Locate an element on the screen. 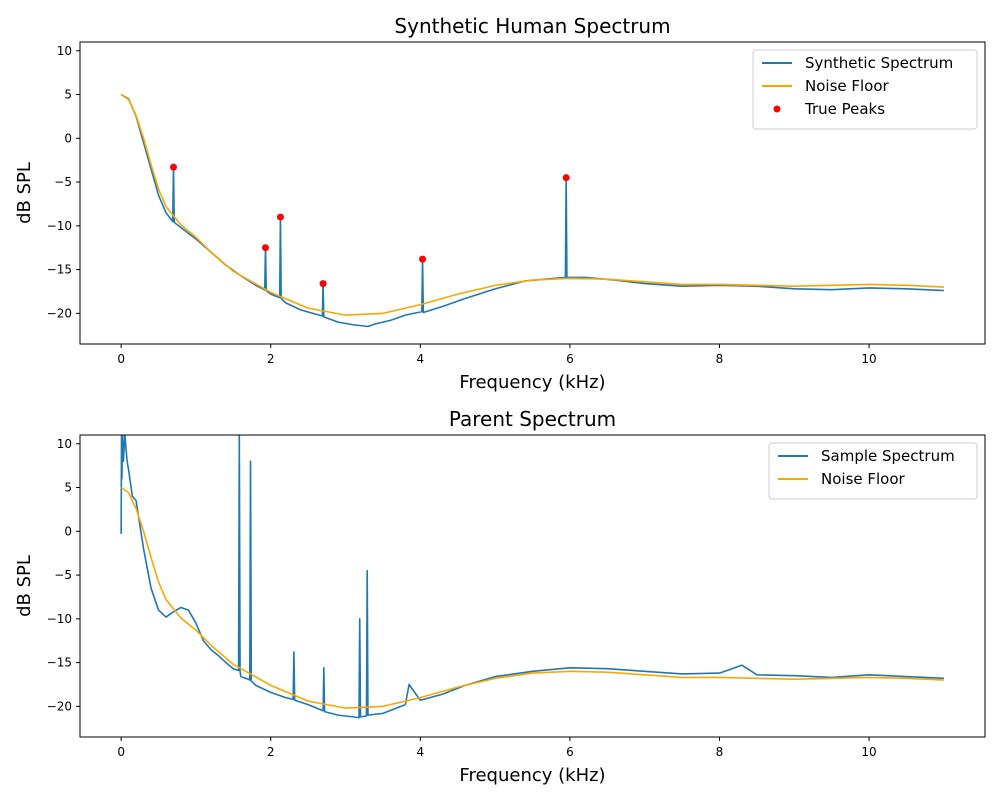 The height and width of the screenshot is (800, 1000). chart-title: Synthetic Human Spectrum is located at coordinates (532, 26).